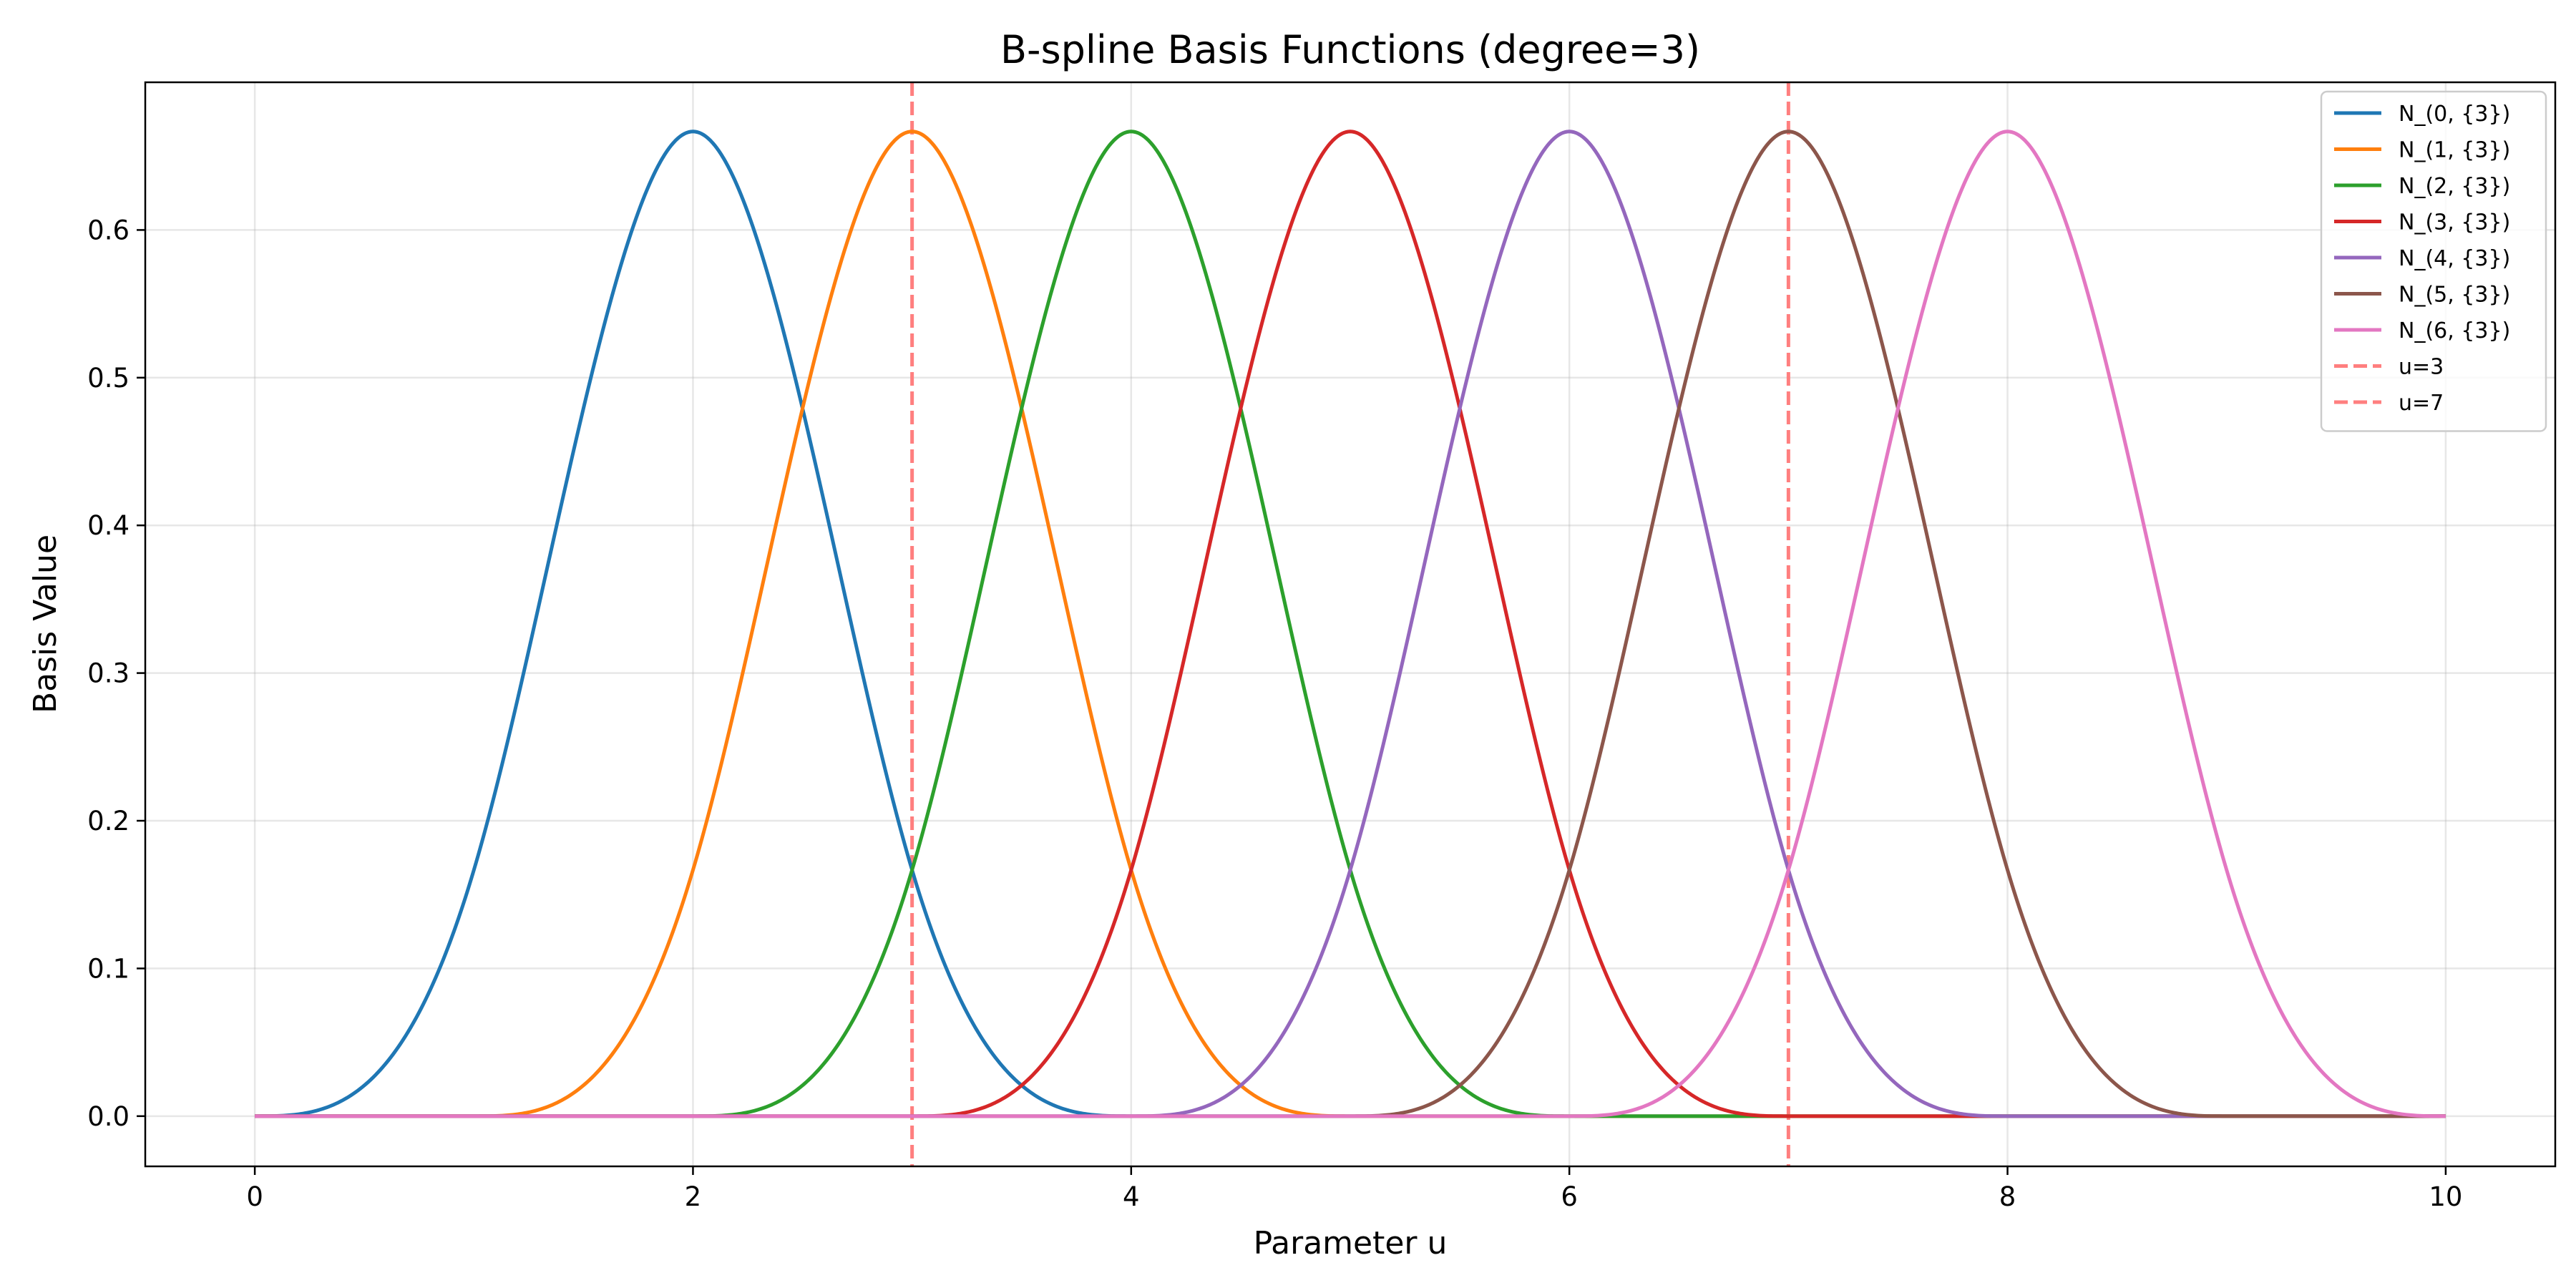 The image size is (2576, 1288). What do you see at coordinates (1131, 1196) in the screenshot?
I see `x-tick-label: 4` at bounding box center [1131, 1196].